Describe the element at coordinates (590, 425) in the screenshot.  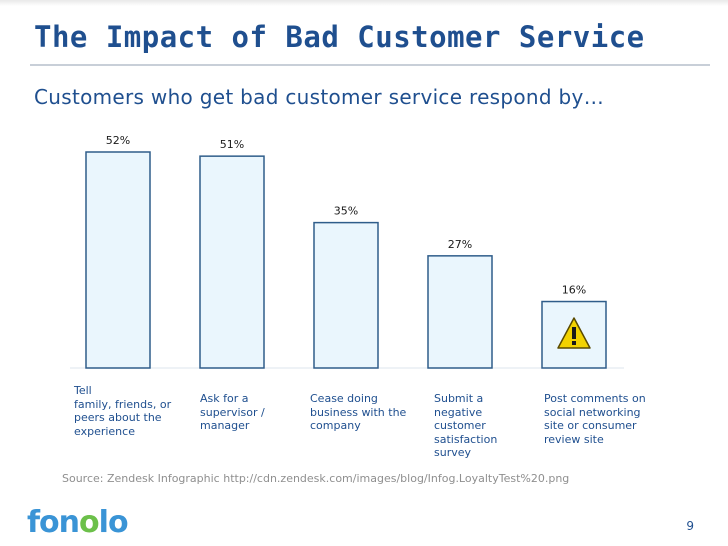
I see `category-label-line: site or consumer` at that location.